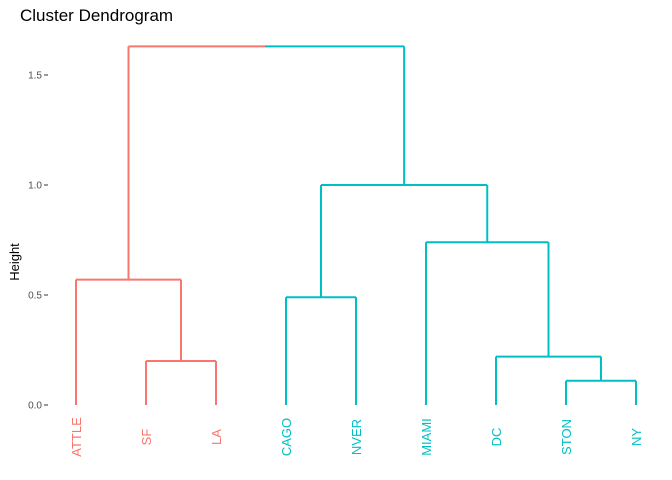 This screenshot has width=672, height=480. I want to click on y-axis: 0.0 0.5 1.0 1.5, so click(38, 241).